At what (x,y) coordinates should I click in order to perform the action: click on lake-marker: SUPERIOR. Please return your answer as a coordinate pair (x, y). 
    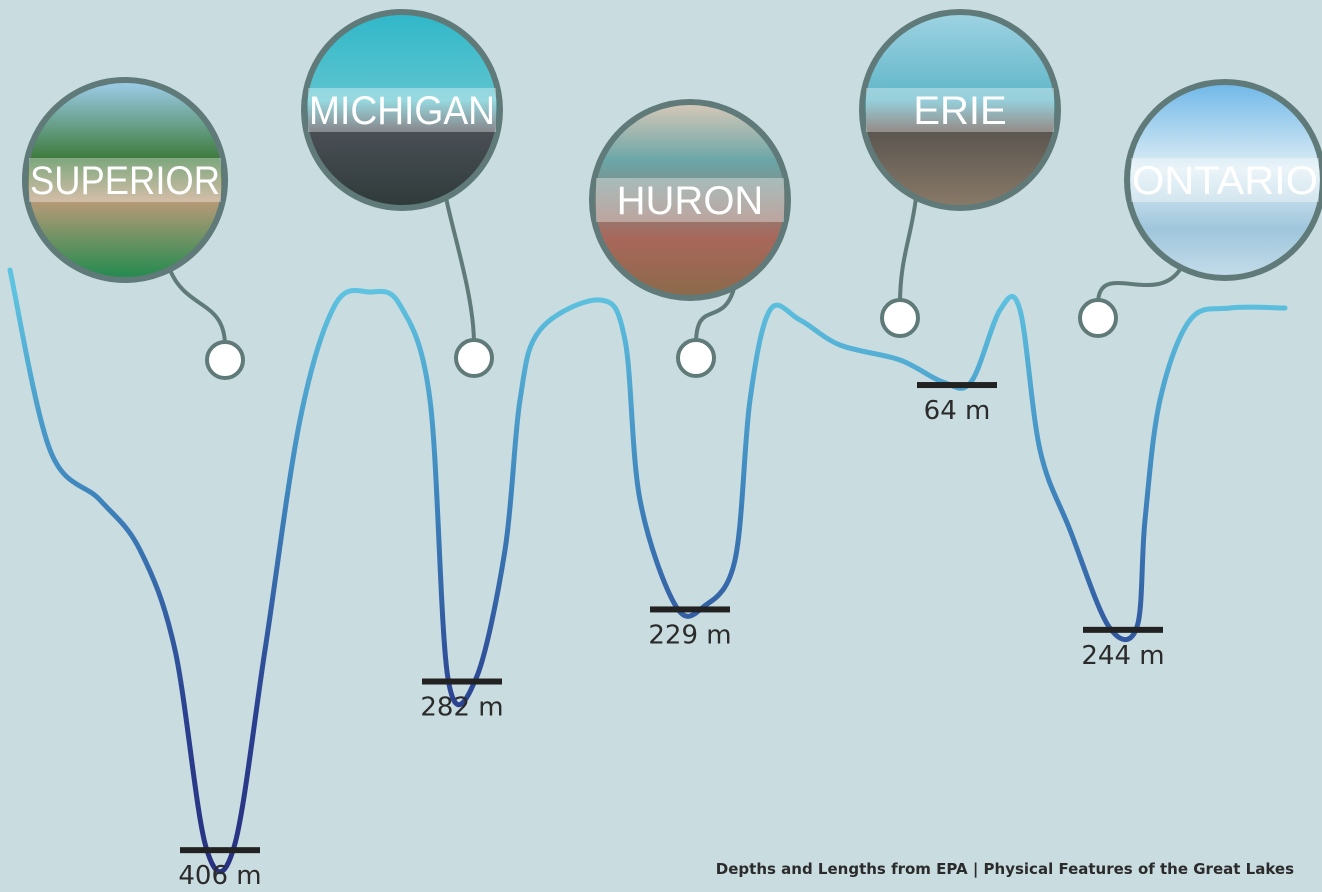
    Looking at the image, I should click on (133, 228).